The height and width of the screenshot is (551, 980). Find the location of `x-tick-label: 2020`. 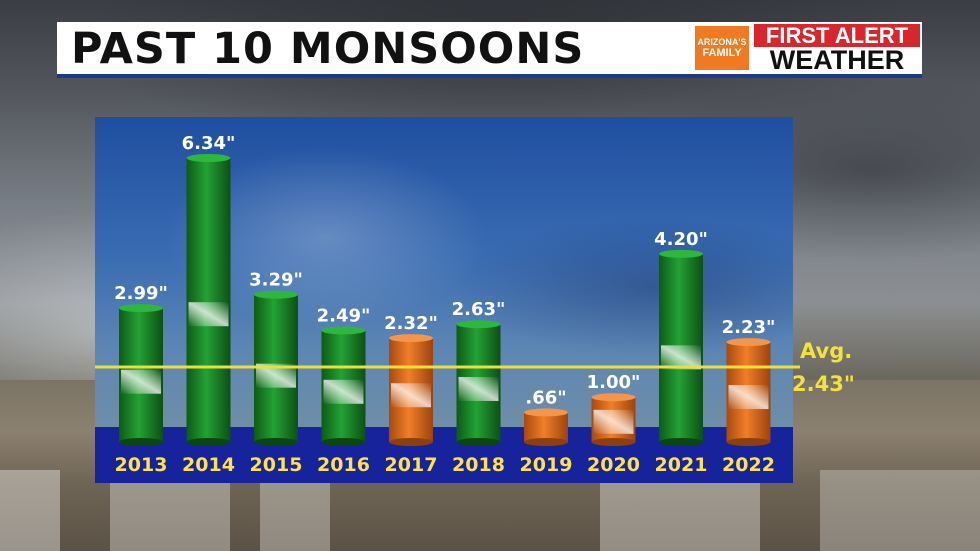

x-tick-label: 2020 is located at coordinates (613, 465).